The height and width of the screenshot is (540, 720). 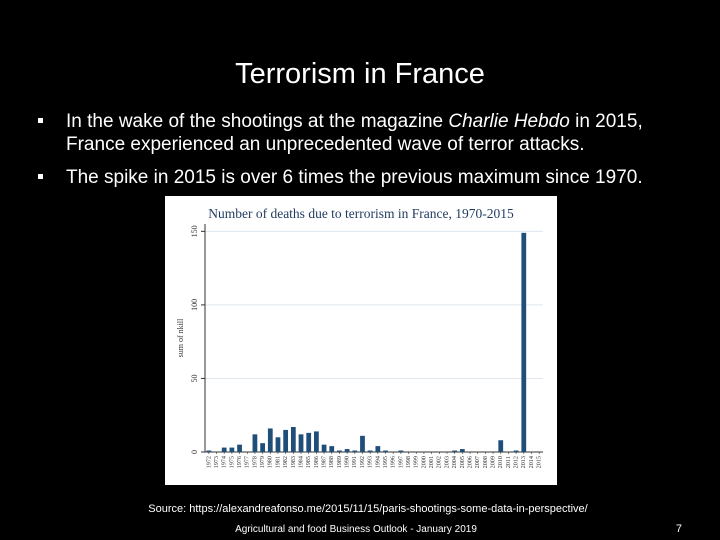 I want to click on x-tick-label: 2001, so click(x=431, y=462).